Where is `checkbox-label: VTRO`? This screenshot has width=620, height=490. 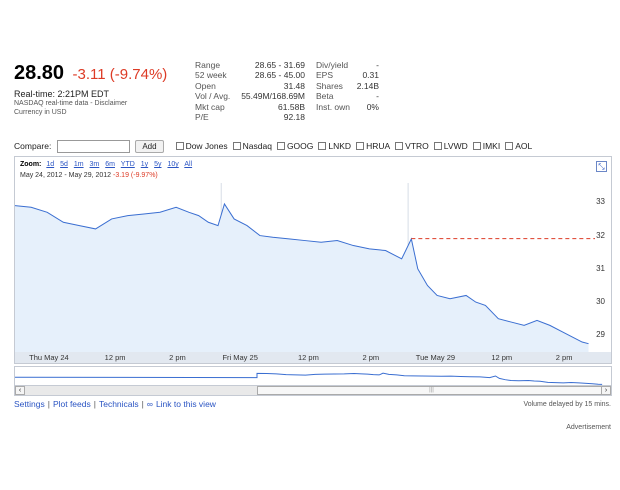 checkbox-label: VTRO is located at coordinates (417, 146).